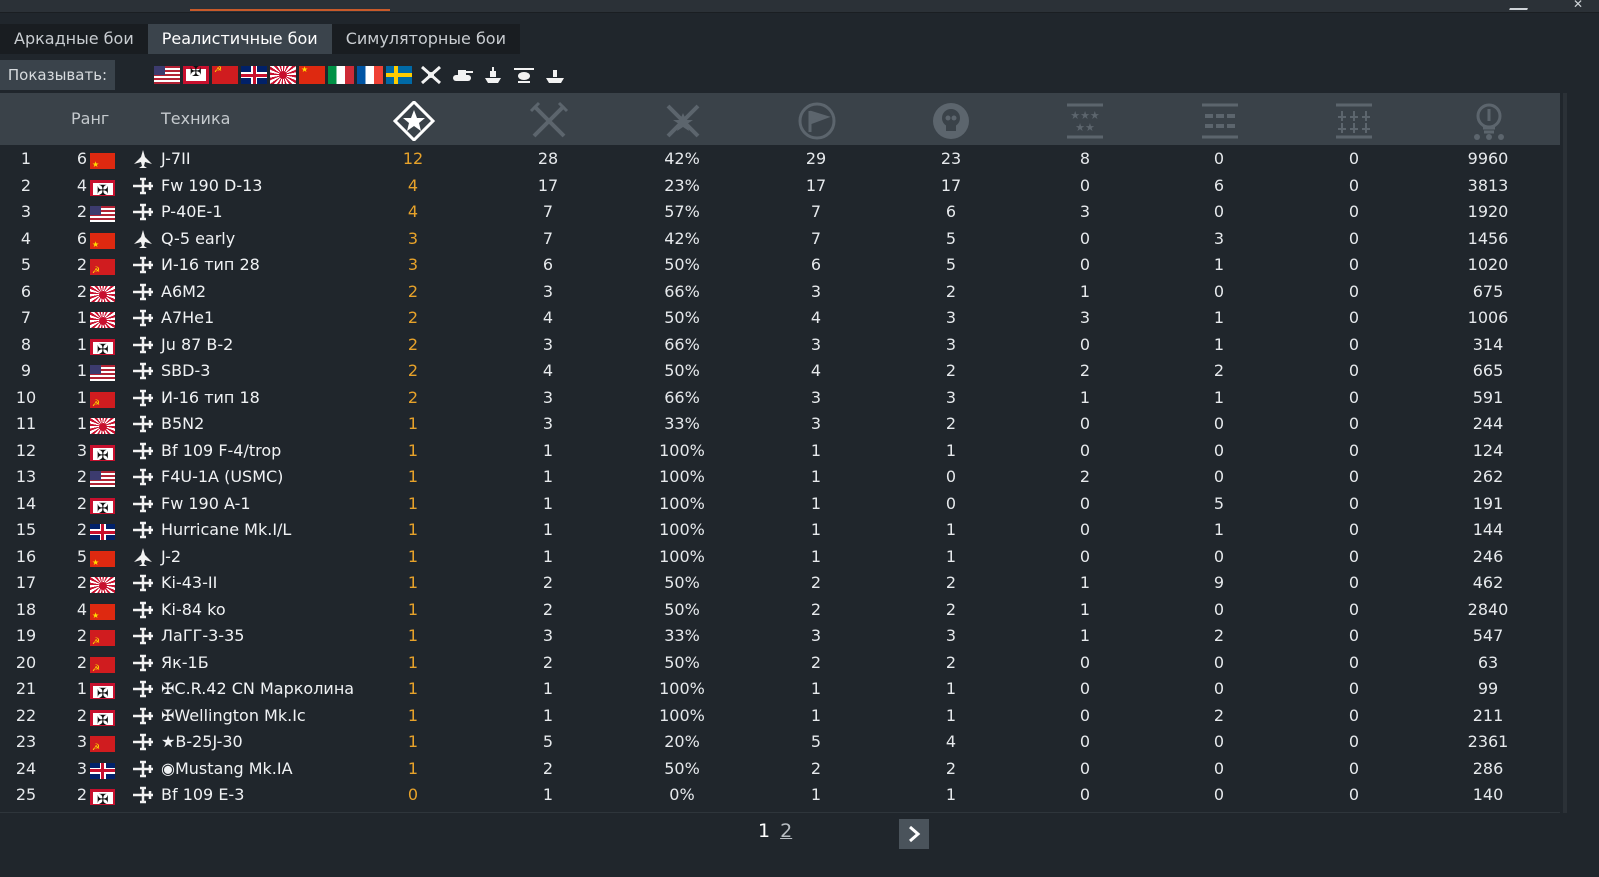  I want to click on battles-icon, so click(549, 121).